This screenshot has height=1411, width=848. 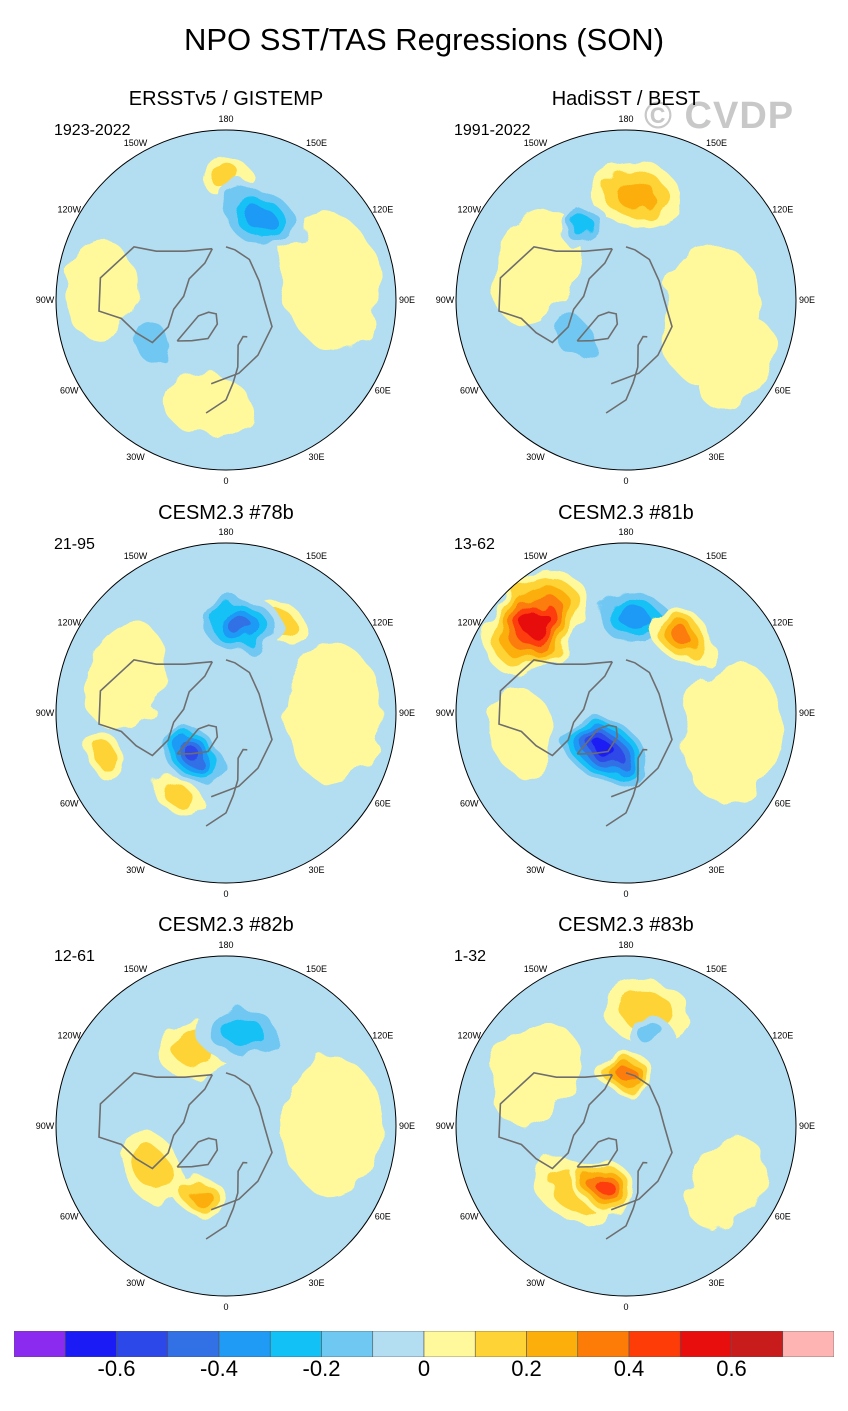 I want to click on panel-6-lon-label-3: 120E, so click(x=782, y=1036).